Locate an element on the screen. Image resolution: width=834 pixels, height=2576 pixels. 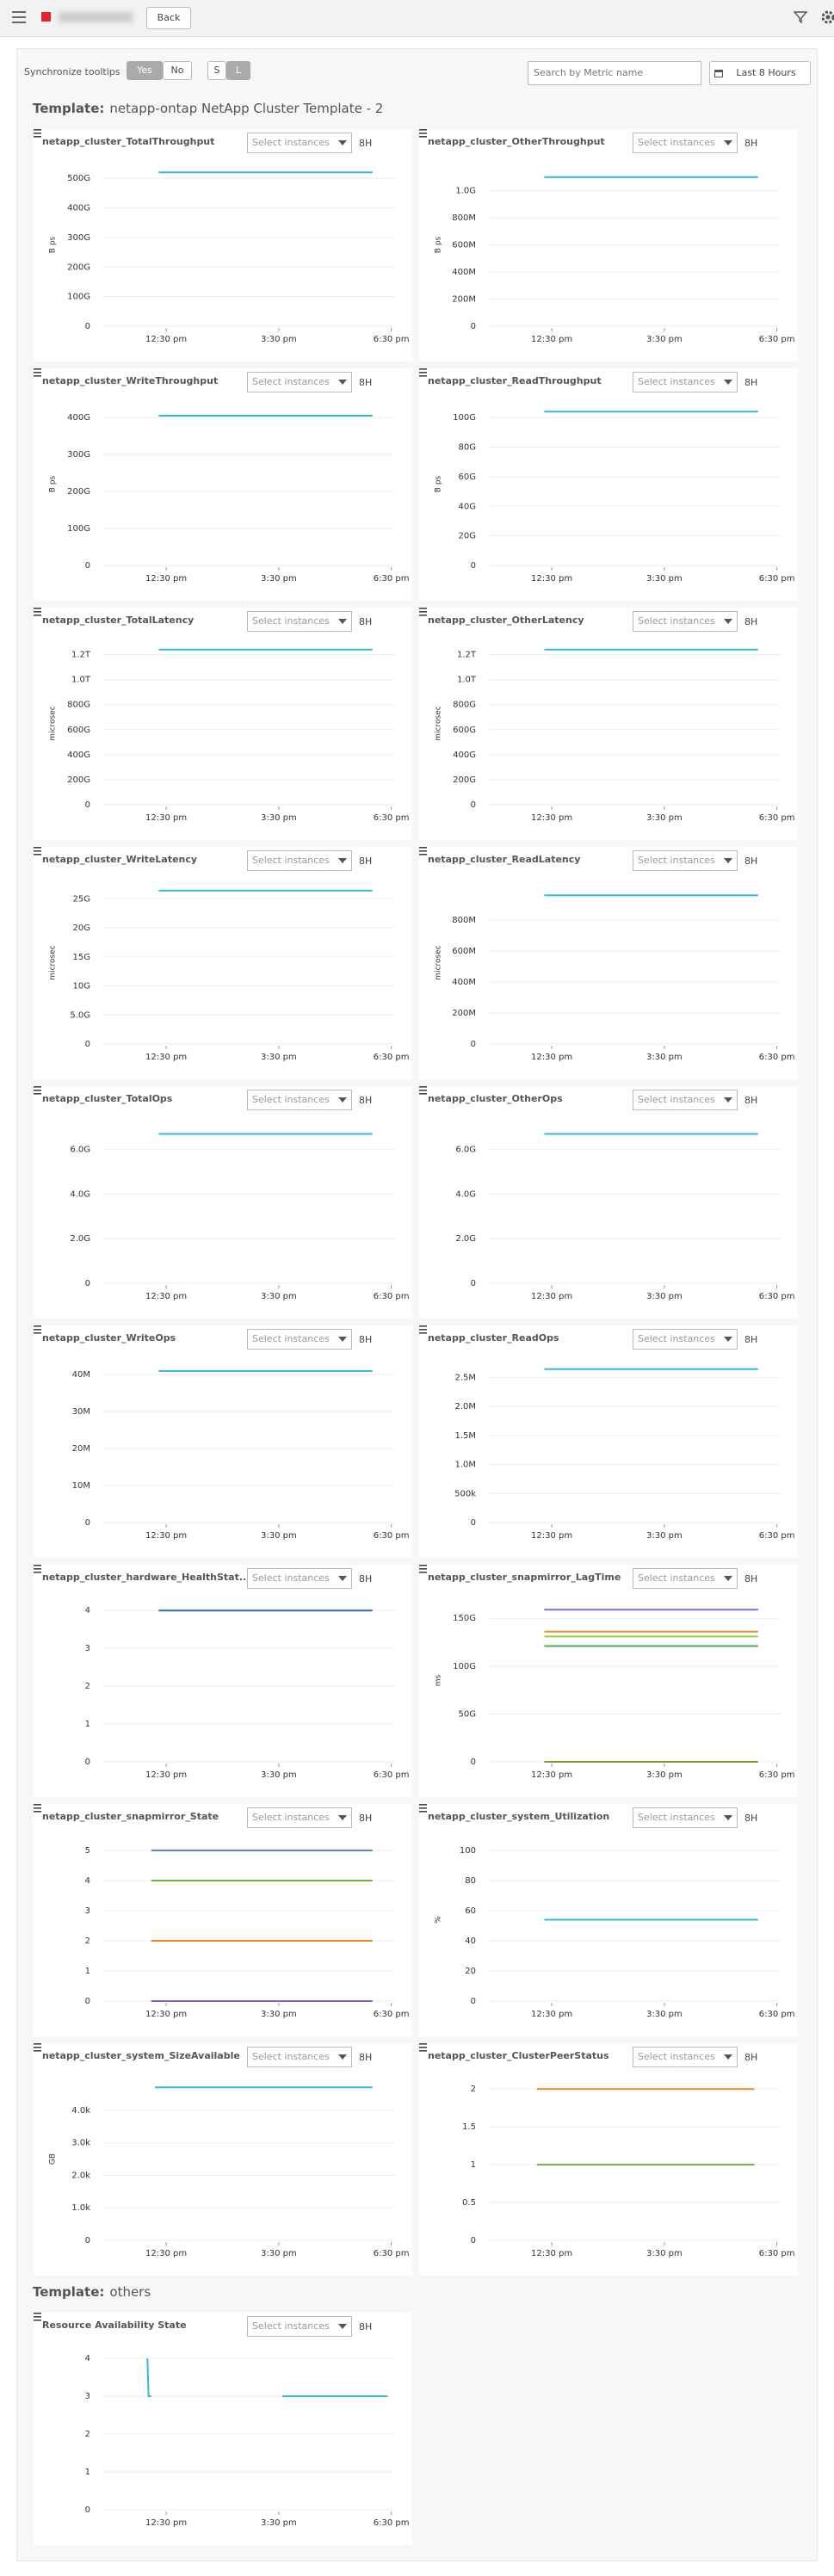
y-tick-label: 4.0G is located at coordinates (466, 1194).